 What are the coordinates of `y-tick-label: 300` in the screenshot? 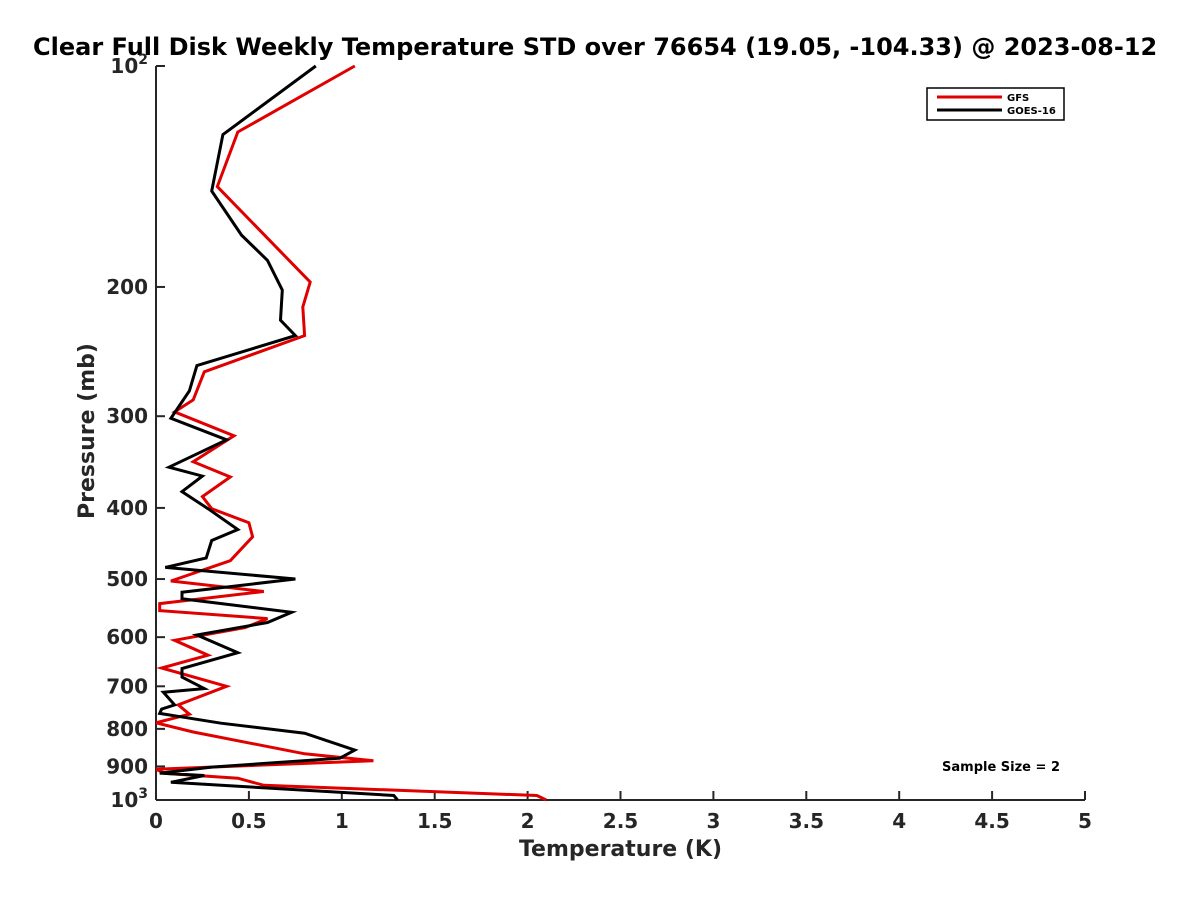 It's located at (127, 416).